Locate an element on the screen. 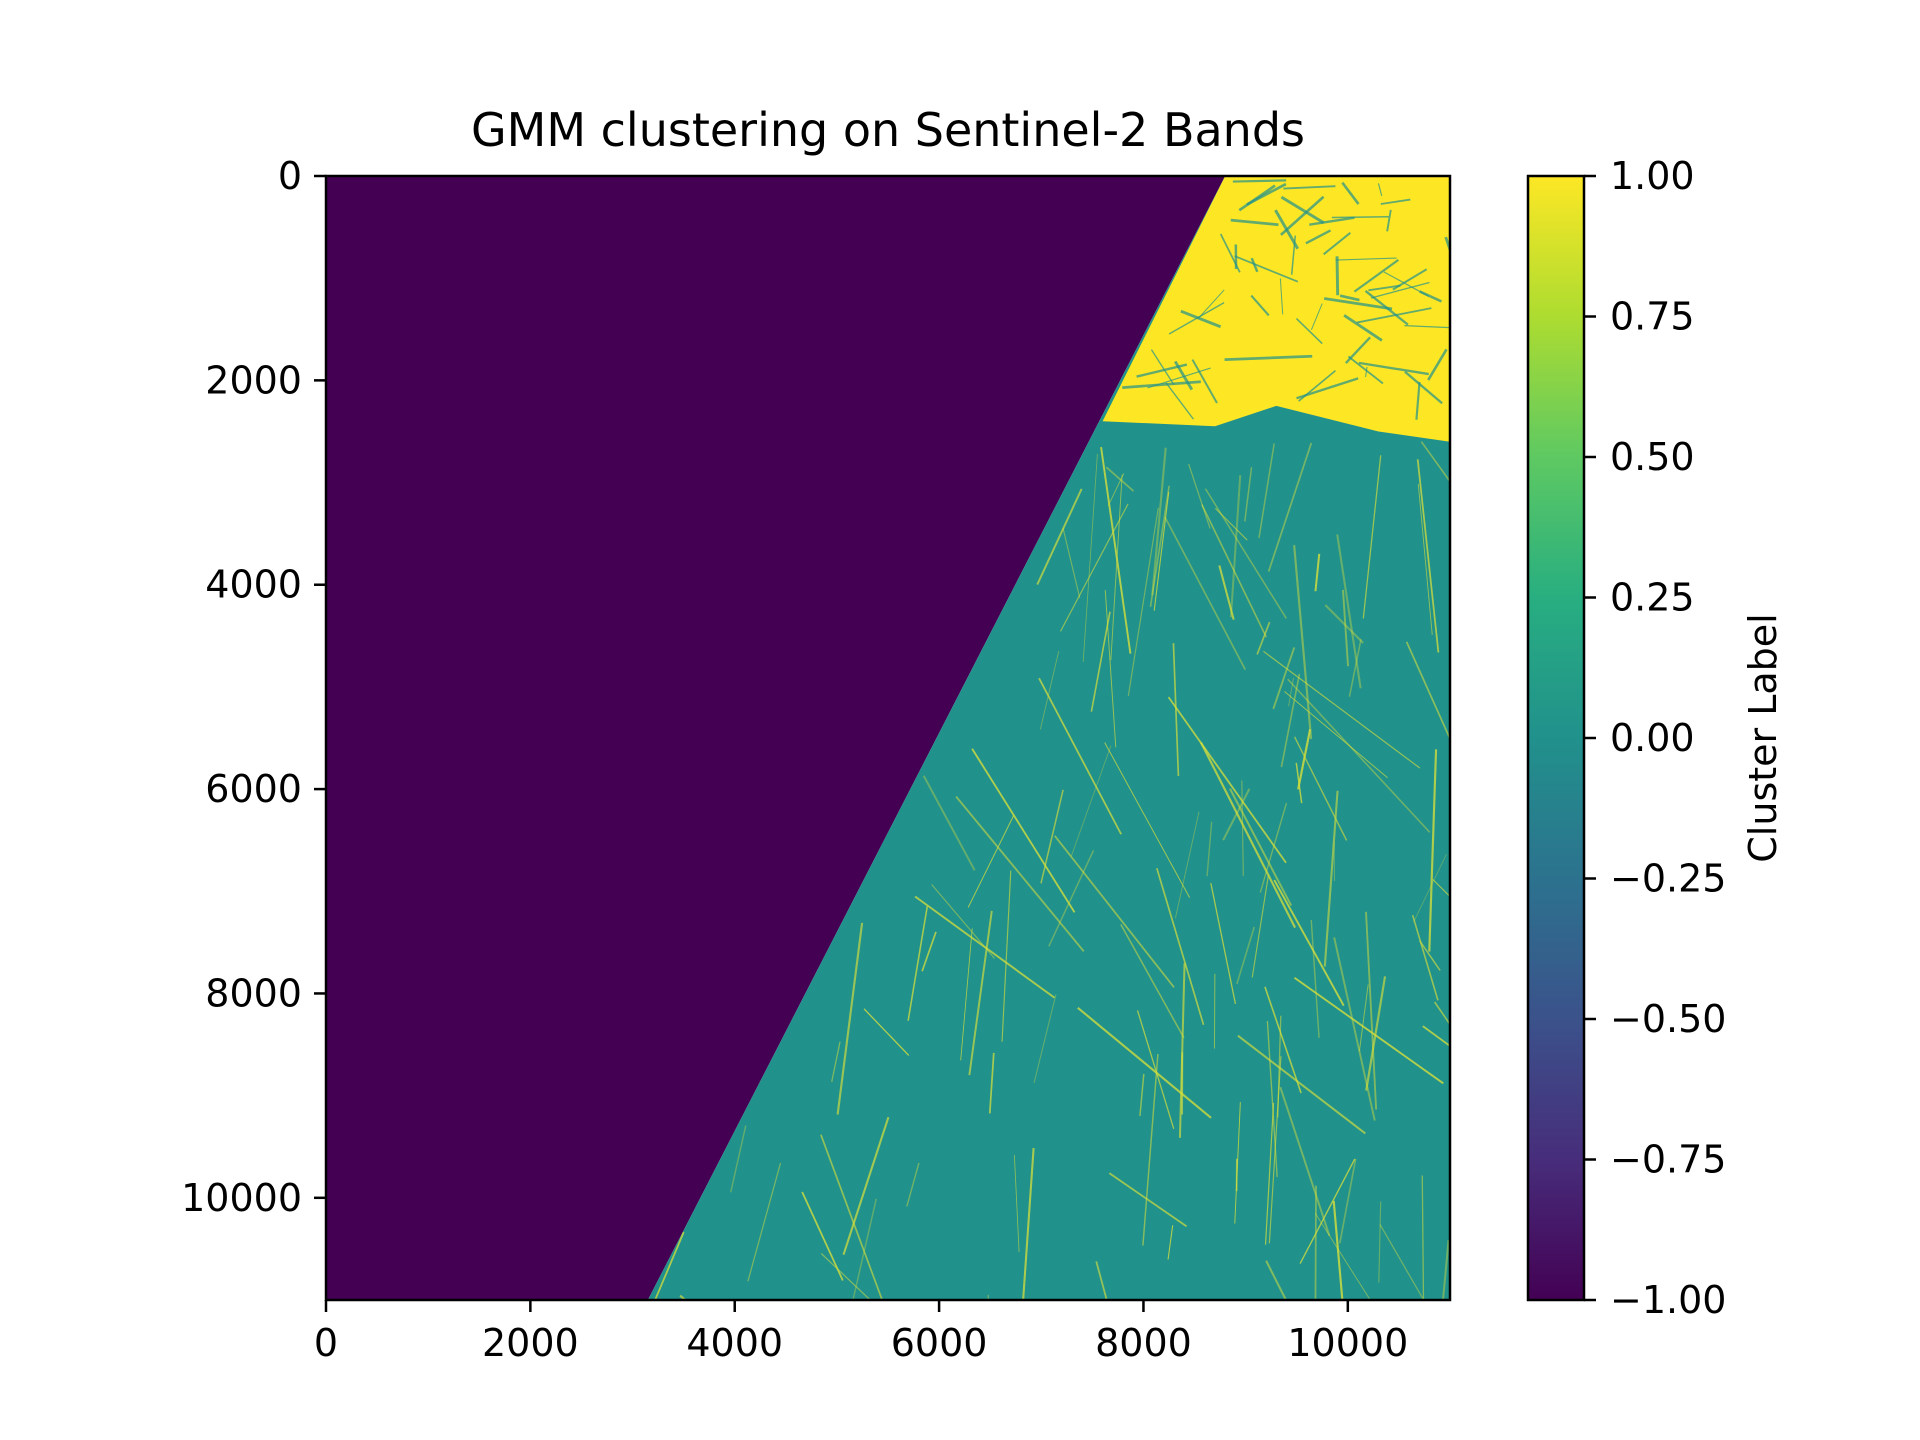  y-axis: 0 2000 4000 6000 8000 10000 is located at coordinates (253, 687).